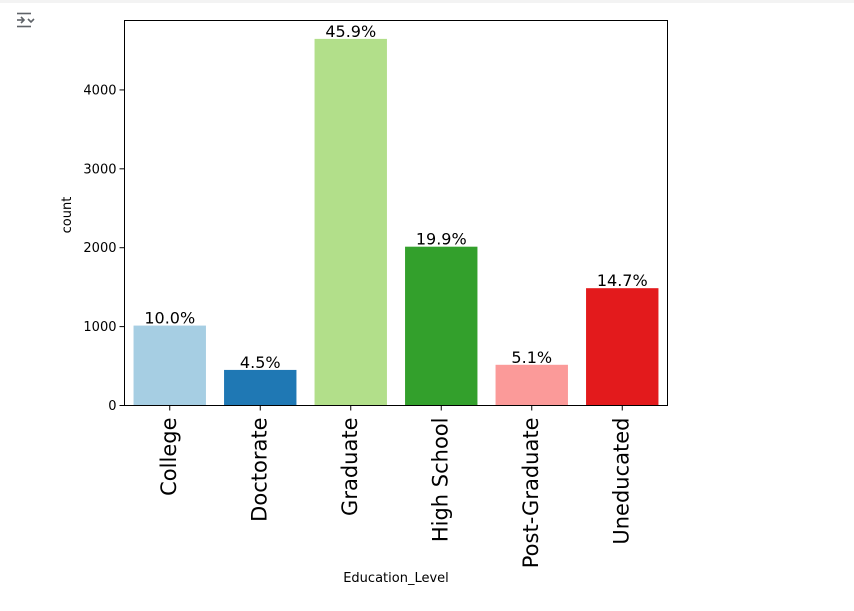 The width and height of the screenshot is (854, 611). I want to click on bar-label-uneducated: 14.7%, so click(622, 280).